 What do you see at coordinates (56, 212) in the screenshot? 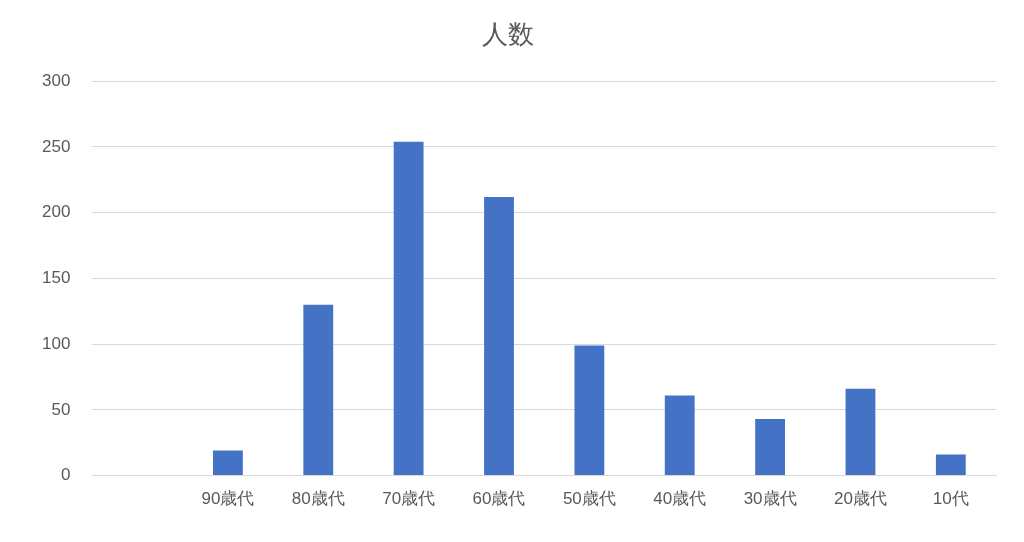
I see `y-tick-label: 200` at bounding box center [56, 212].